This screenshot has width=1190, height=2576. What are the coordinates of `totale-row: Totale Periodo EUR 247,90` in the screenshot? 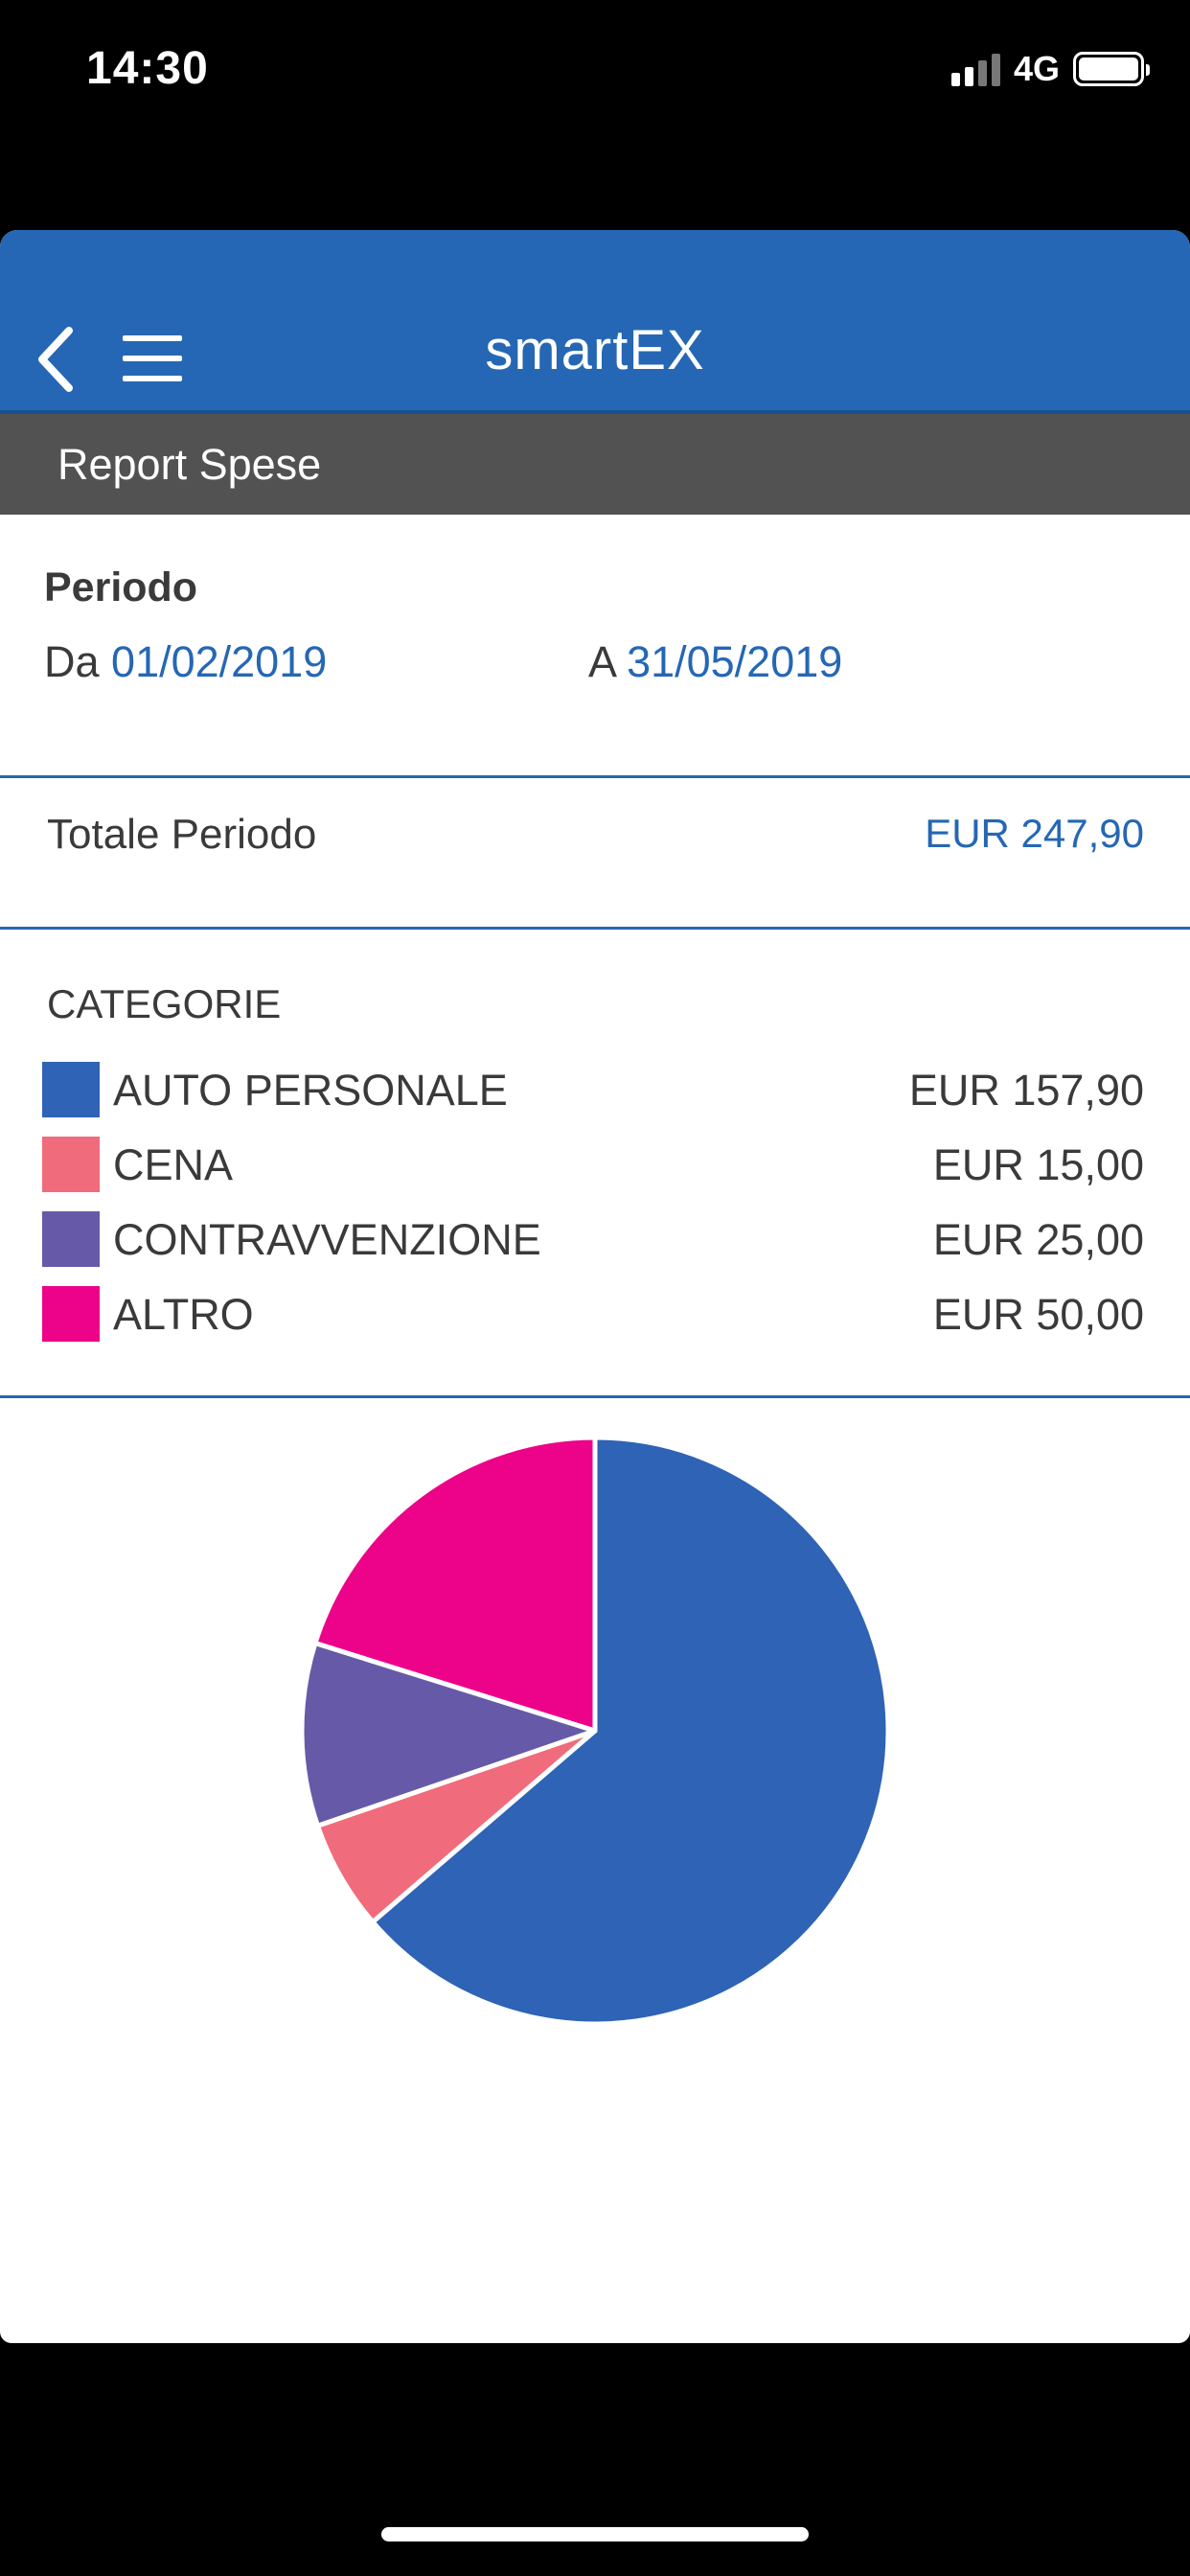 It's located at (595, 826).